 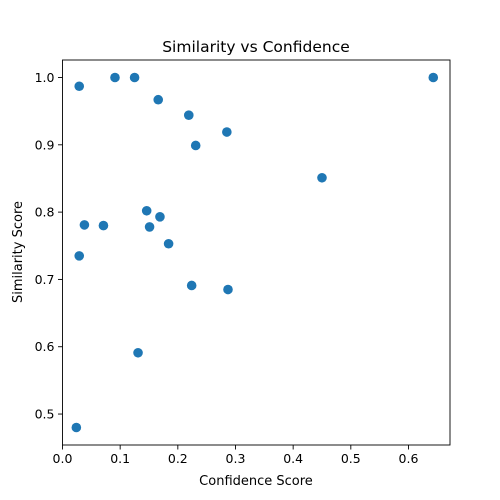 I want to click on y-tick-label: 0.9, so click(x=45, y=144).